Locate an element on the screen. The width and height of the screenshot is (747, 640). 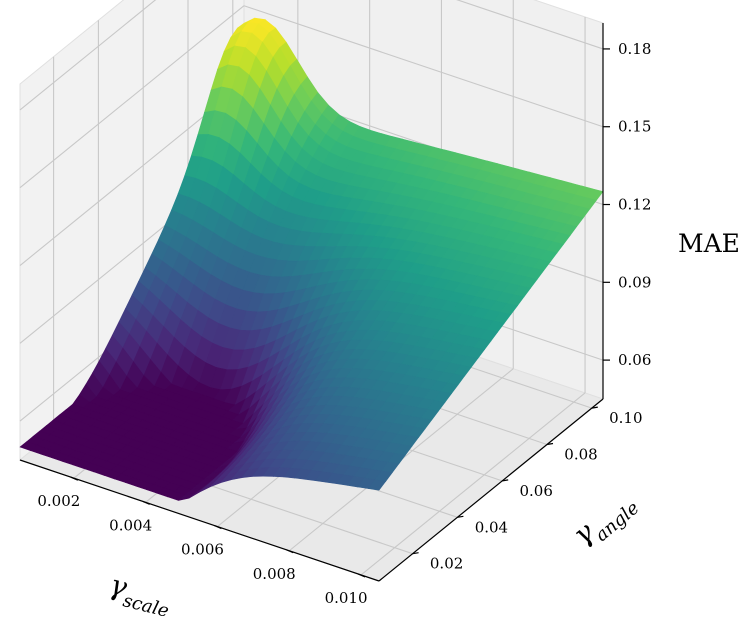
z-axis-label: MAE is located at coordinates (709, 243).